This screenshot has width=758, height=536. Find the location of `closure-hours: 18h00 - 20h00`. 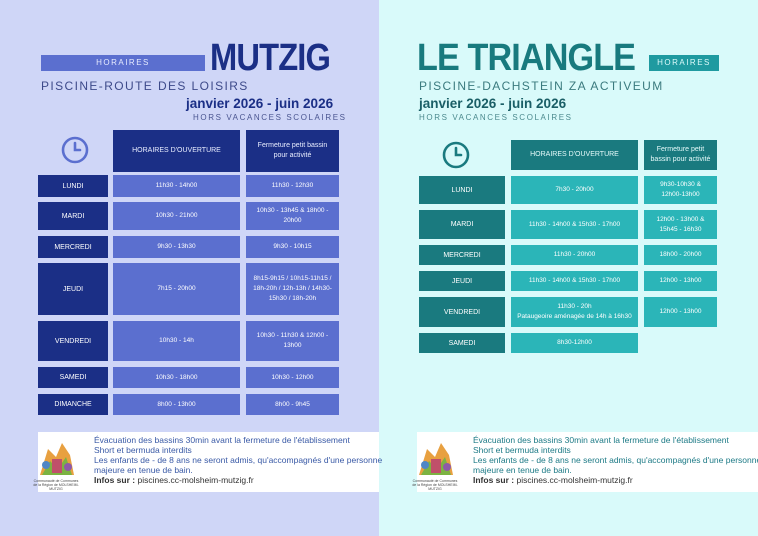

closure-hours: 18h00 - 20h00 is located at coordinates (680, 255).